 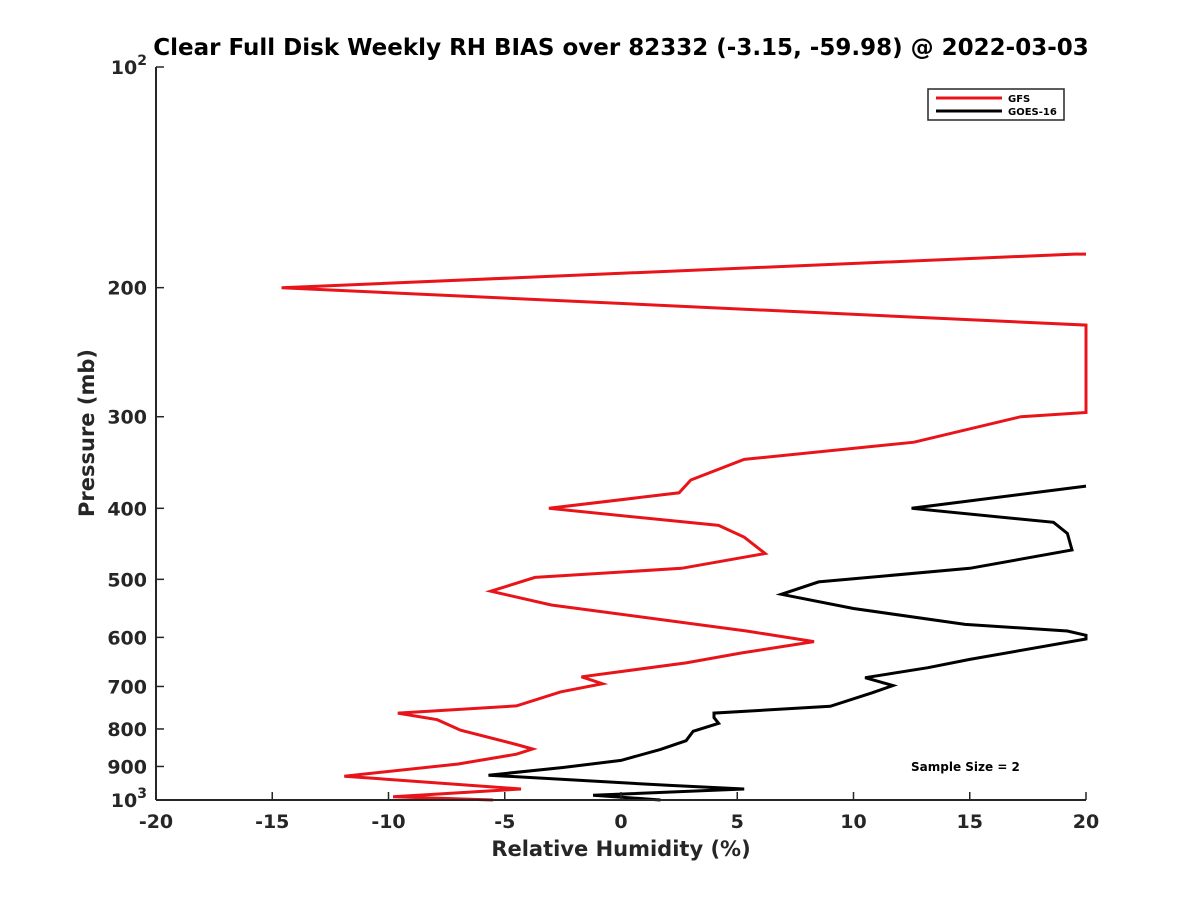 I want to click on y-tick-label: 900, so click(x=127, y=767).